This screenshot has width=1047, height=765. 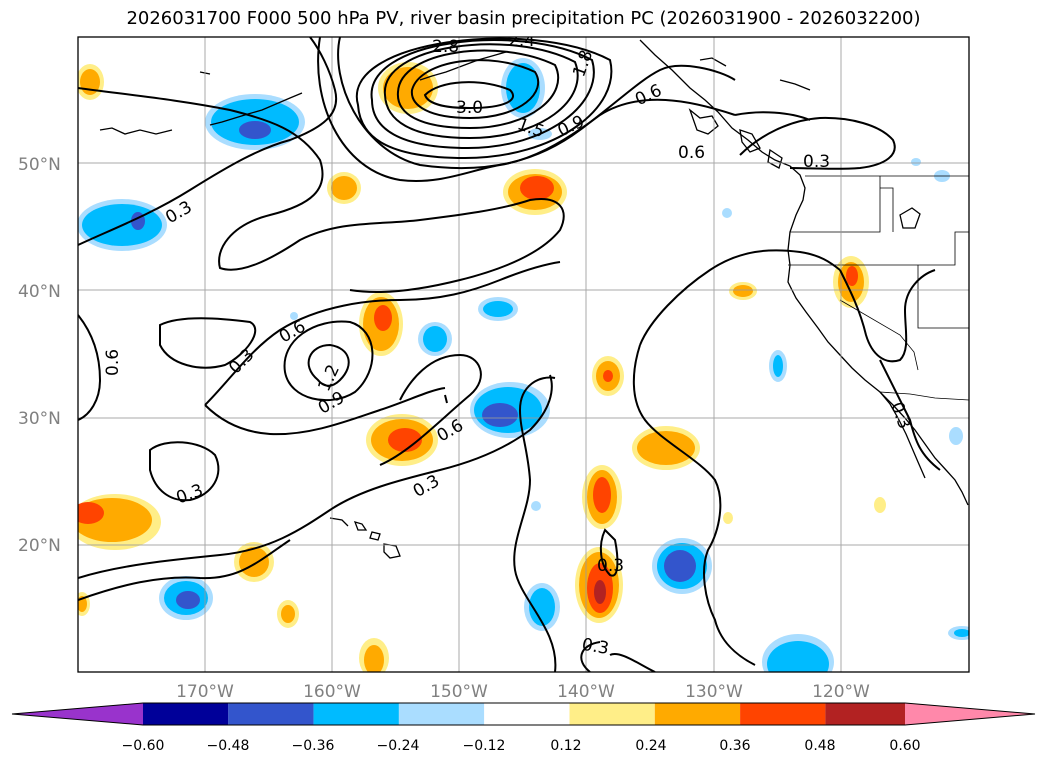 I want to click on colorbar-tick-label: 0.24, so click(x=650, y=746).